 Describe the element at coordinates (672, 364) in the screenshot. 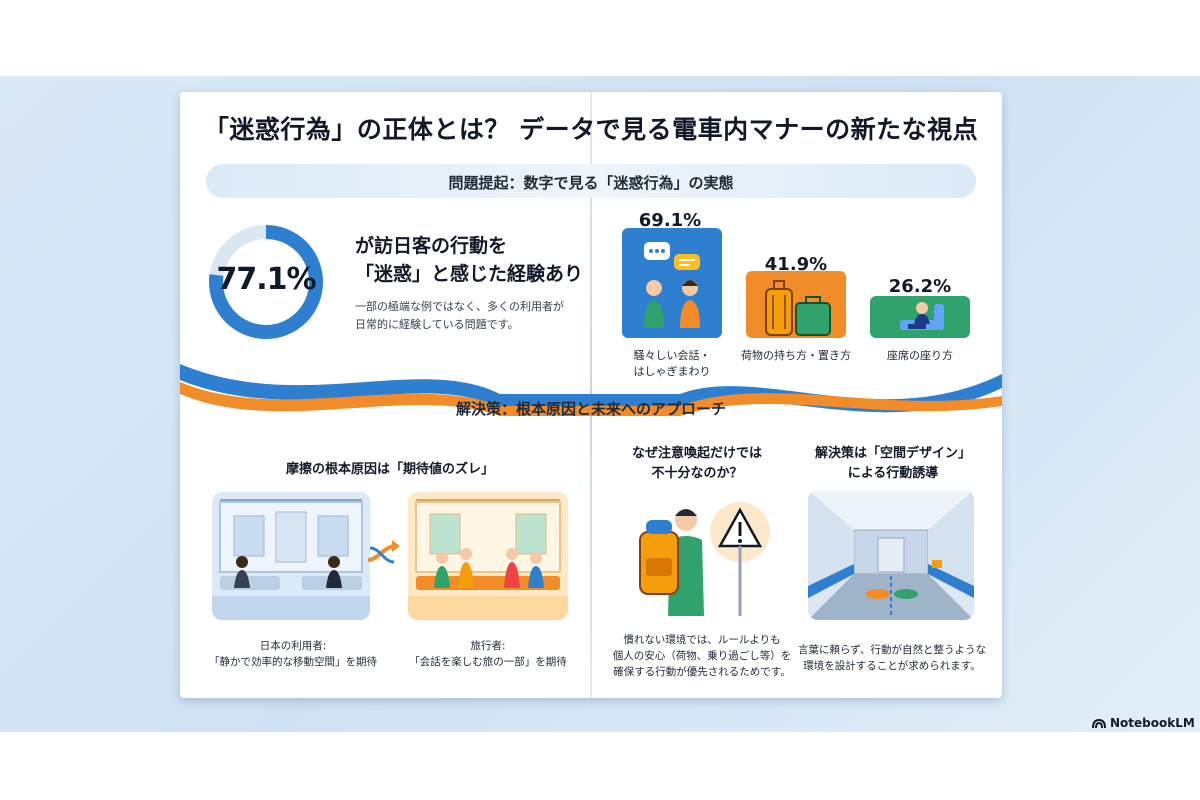

I see `bar-label-conversation: 騒々しい会話・ はしゃぎまわり` at that location.